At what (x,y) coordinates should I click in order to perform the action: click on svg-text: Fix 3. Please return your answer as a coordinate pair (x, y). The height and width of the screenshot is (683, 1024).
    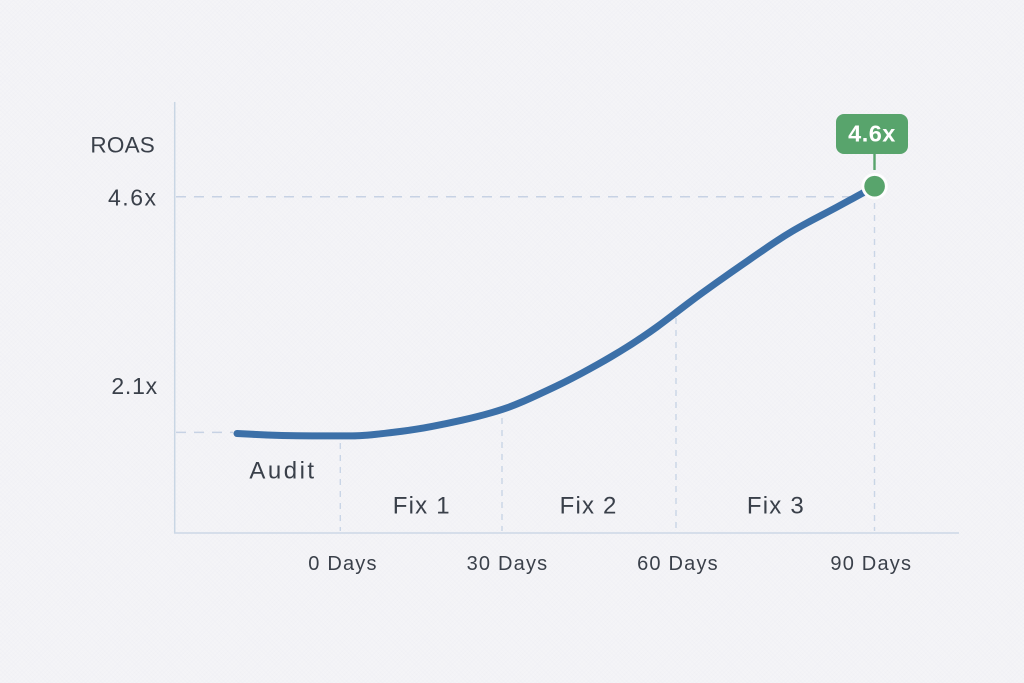
    Looking at the image, I should click on (776, 506).